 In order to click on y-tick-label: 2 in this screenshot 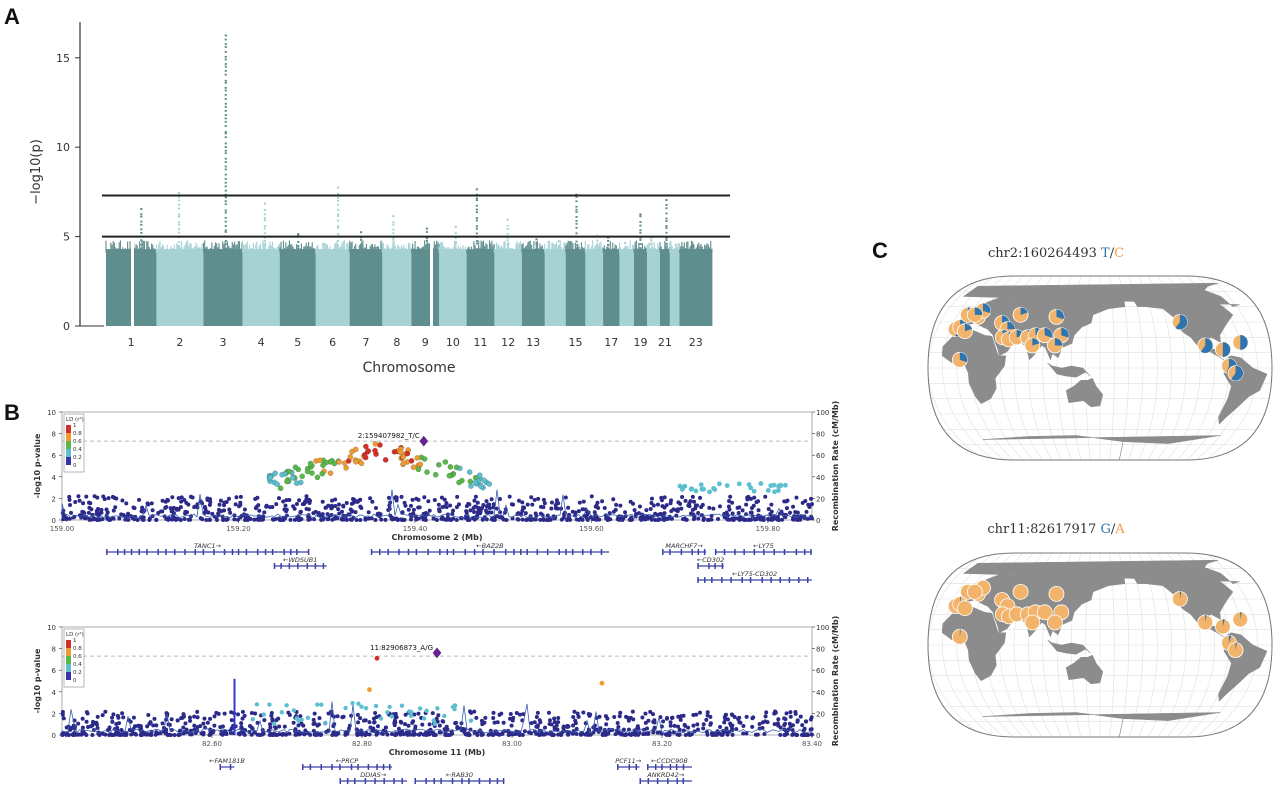, I will do `click(54, 714)`.